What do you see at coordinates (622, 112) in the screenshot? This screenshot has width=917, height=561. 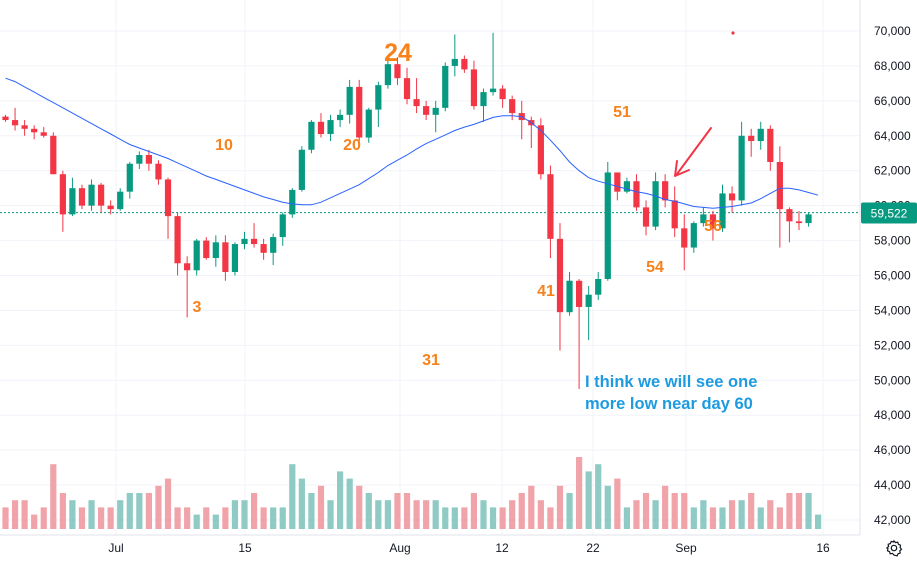 I see `annotation-label: 51` at bounding box center [622, 112].